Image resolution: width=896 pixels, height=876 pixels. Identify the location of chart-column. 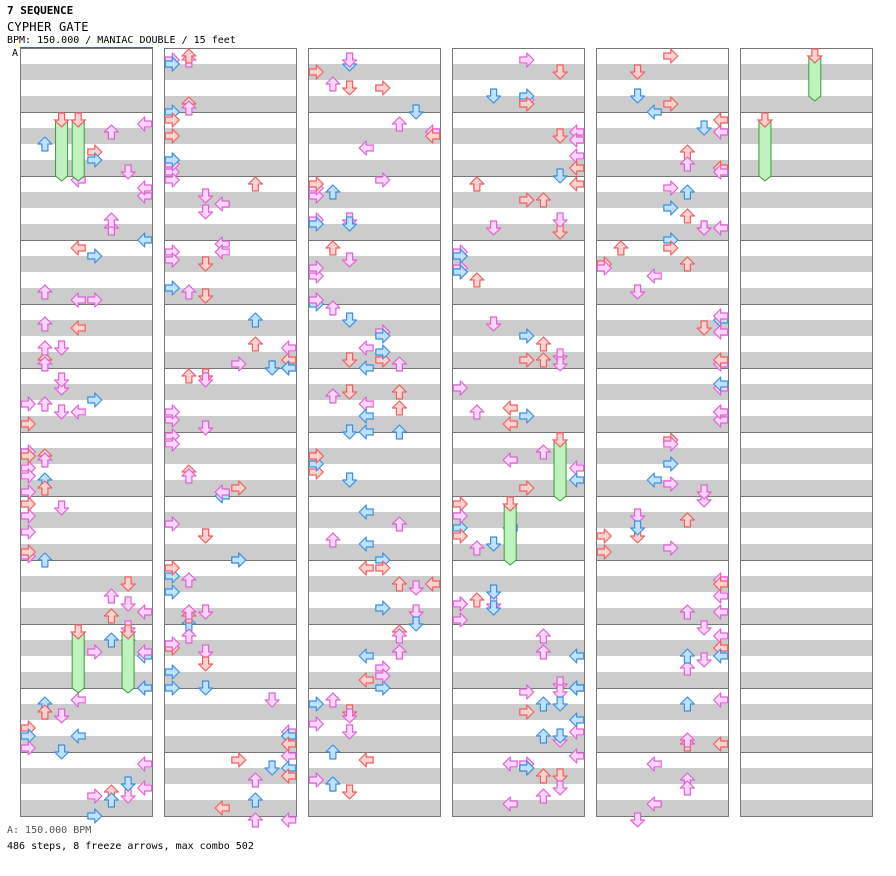
(518, 432).